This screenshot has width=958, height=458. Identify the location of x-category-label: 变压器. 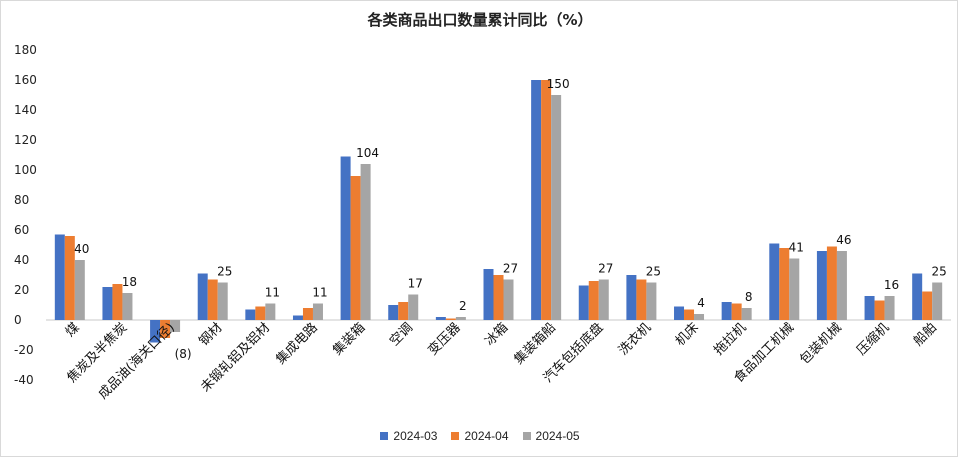
(444, 339).